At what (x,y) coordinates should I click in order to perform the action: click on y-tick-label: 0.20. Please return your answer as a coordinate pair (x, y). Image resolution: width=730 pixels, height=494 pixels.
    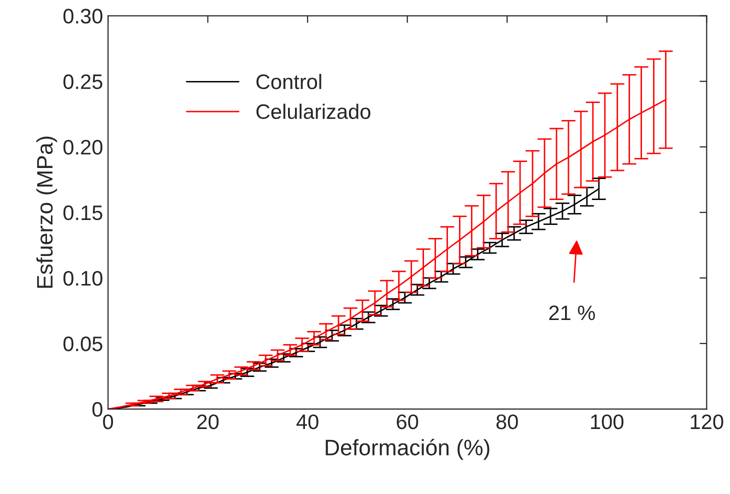
    Looking at the image, I should click on (82, 147).